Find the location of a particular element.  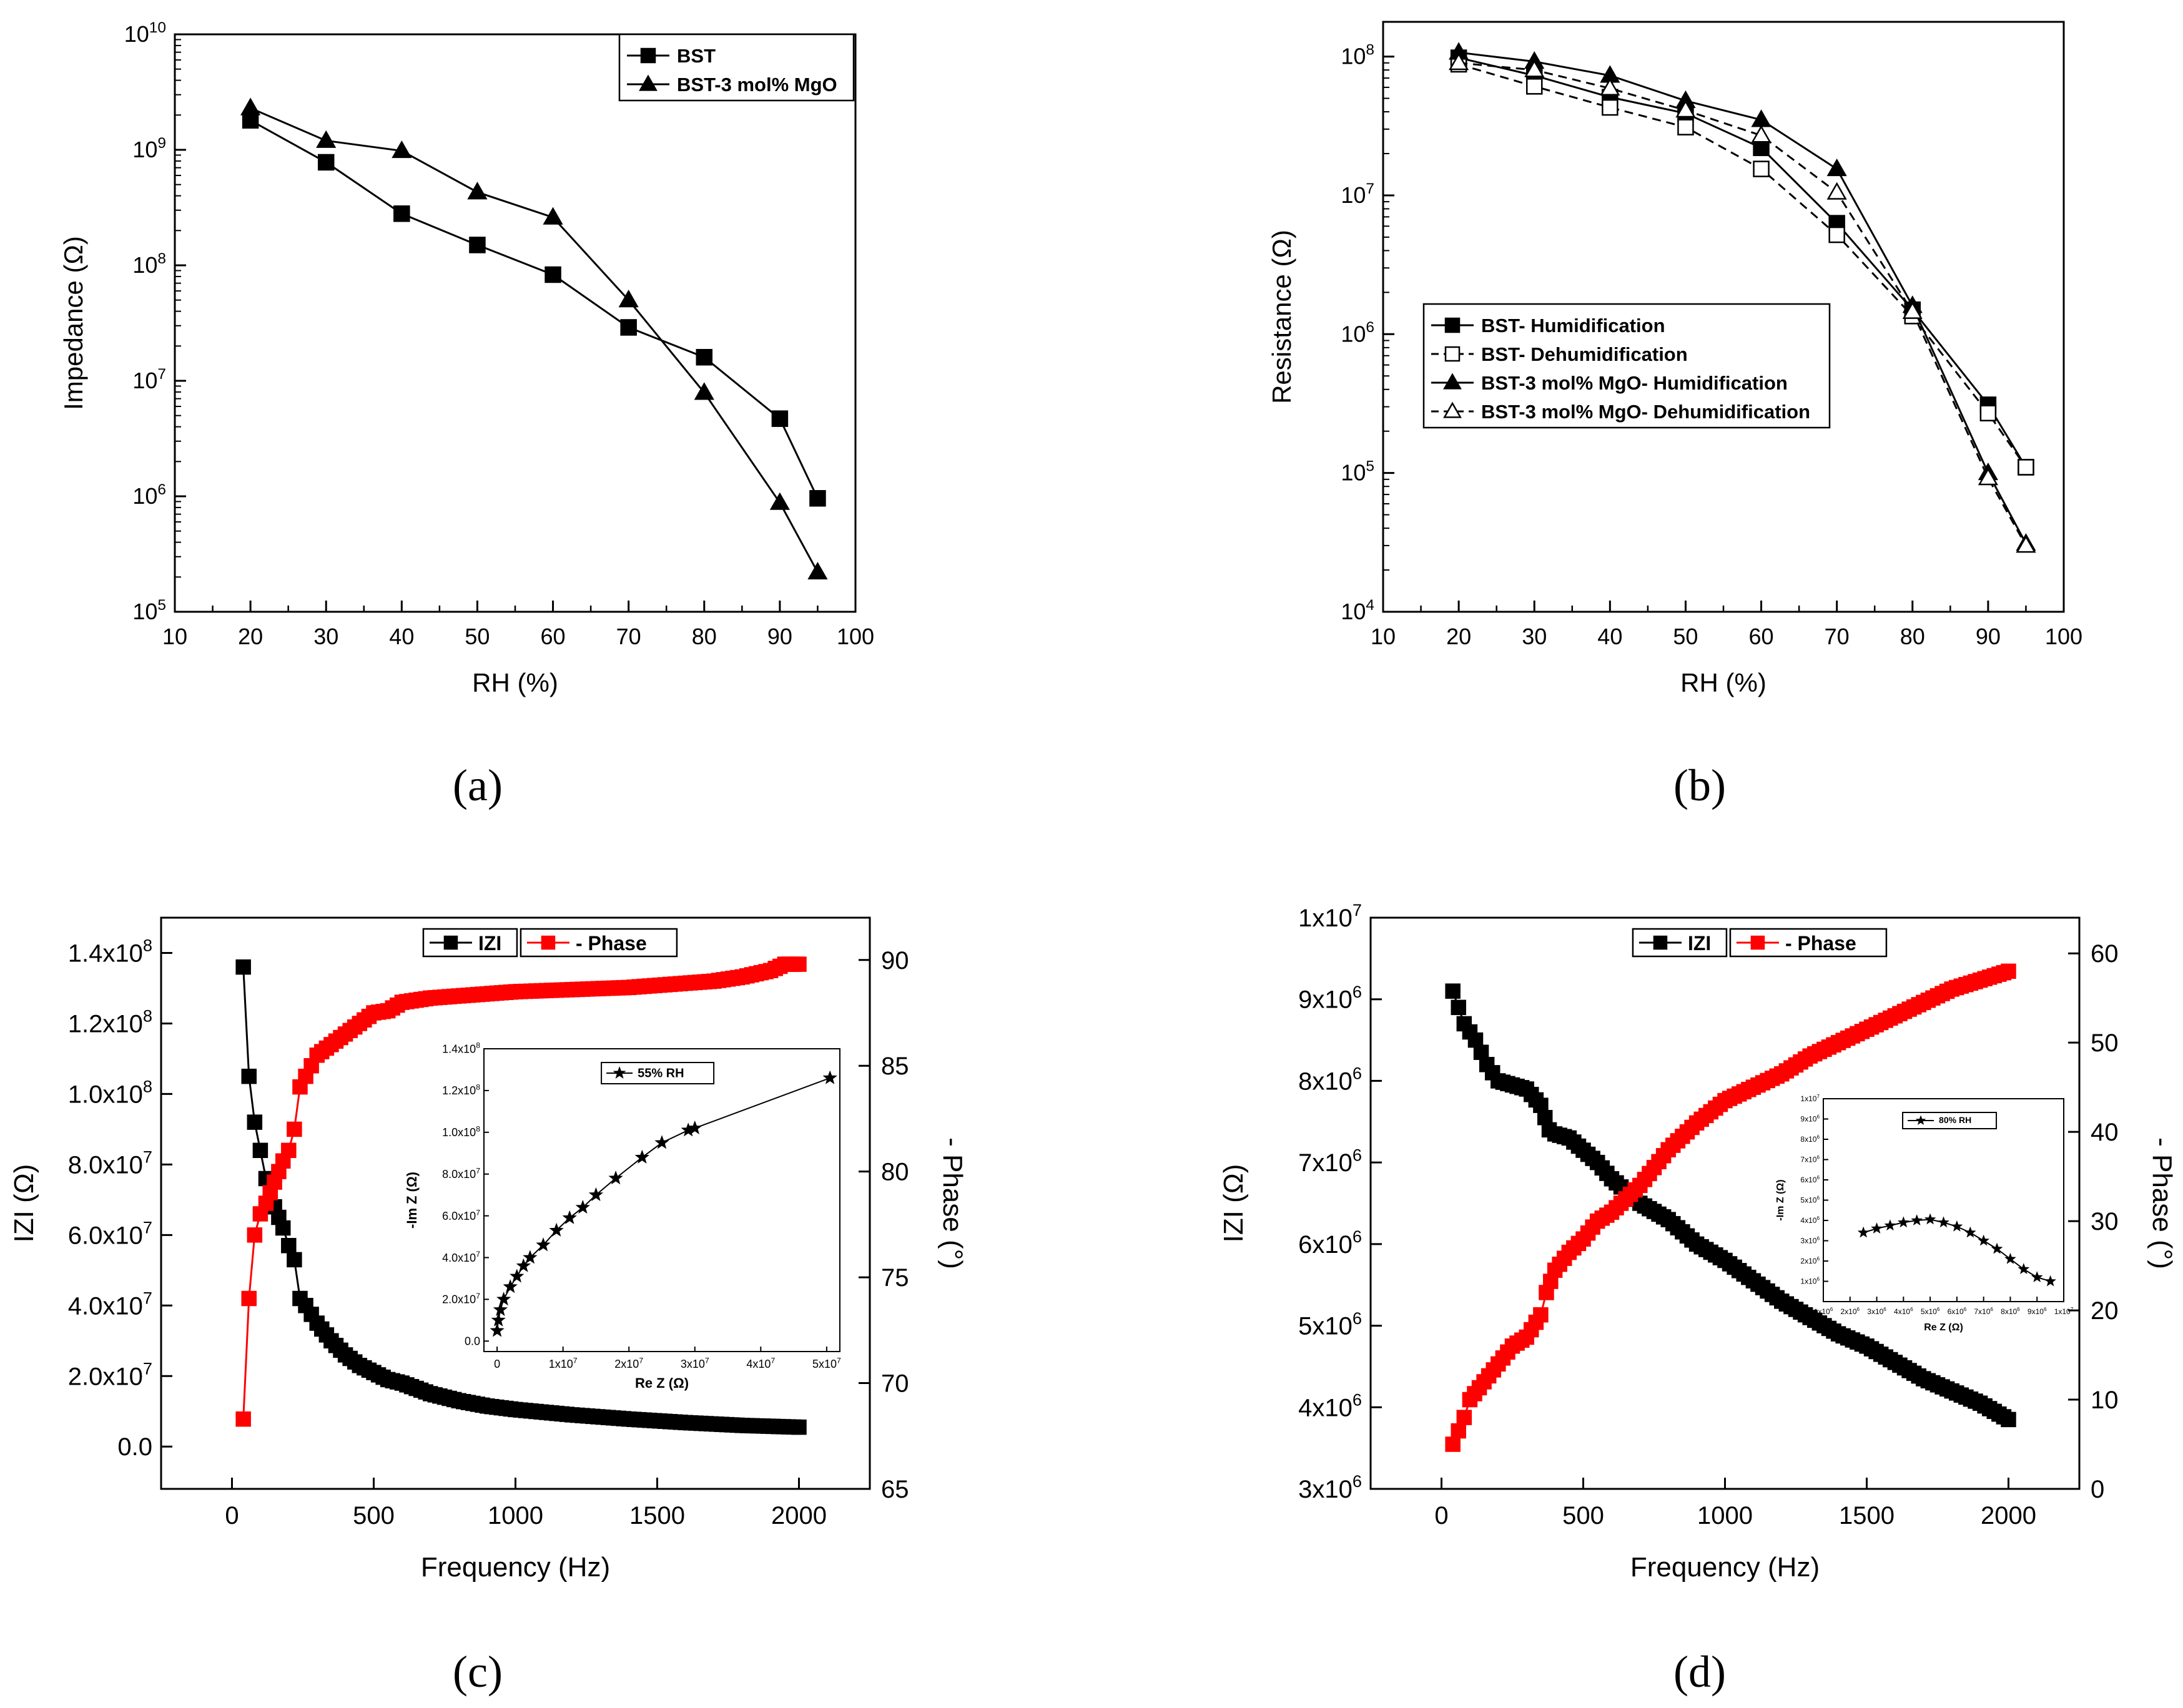

inset-y-tick-label: 7x106 is located at coordinates (1810, 1159).